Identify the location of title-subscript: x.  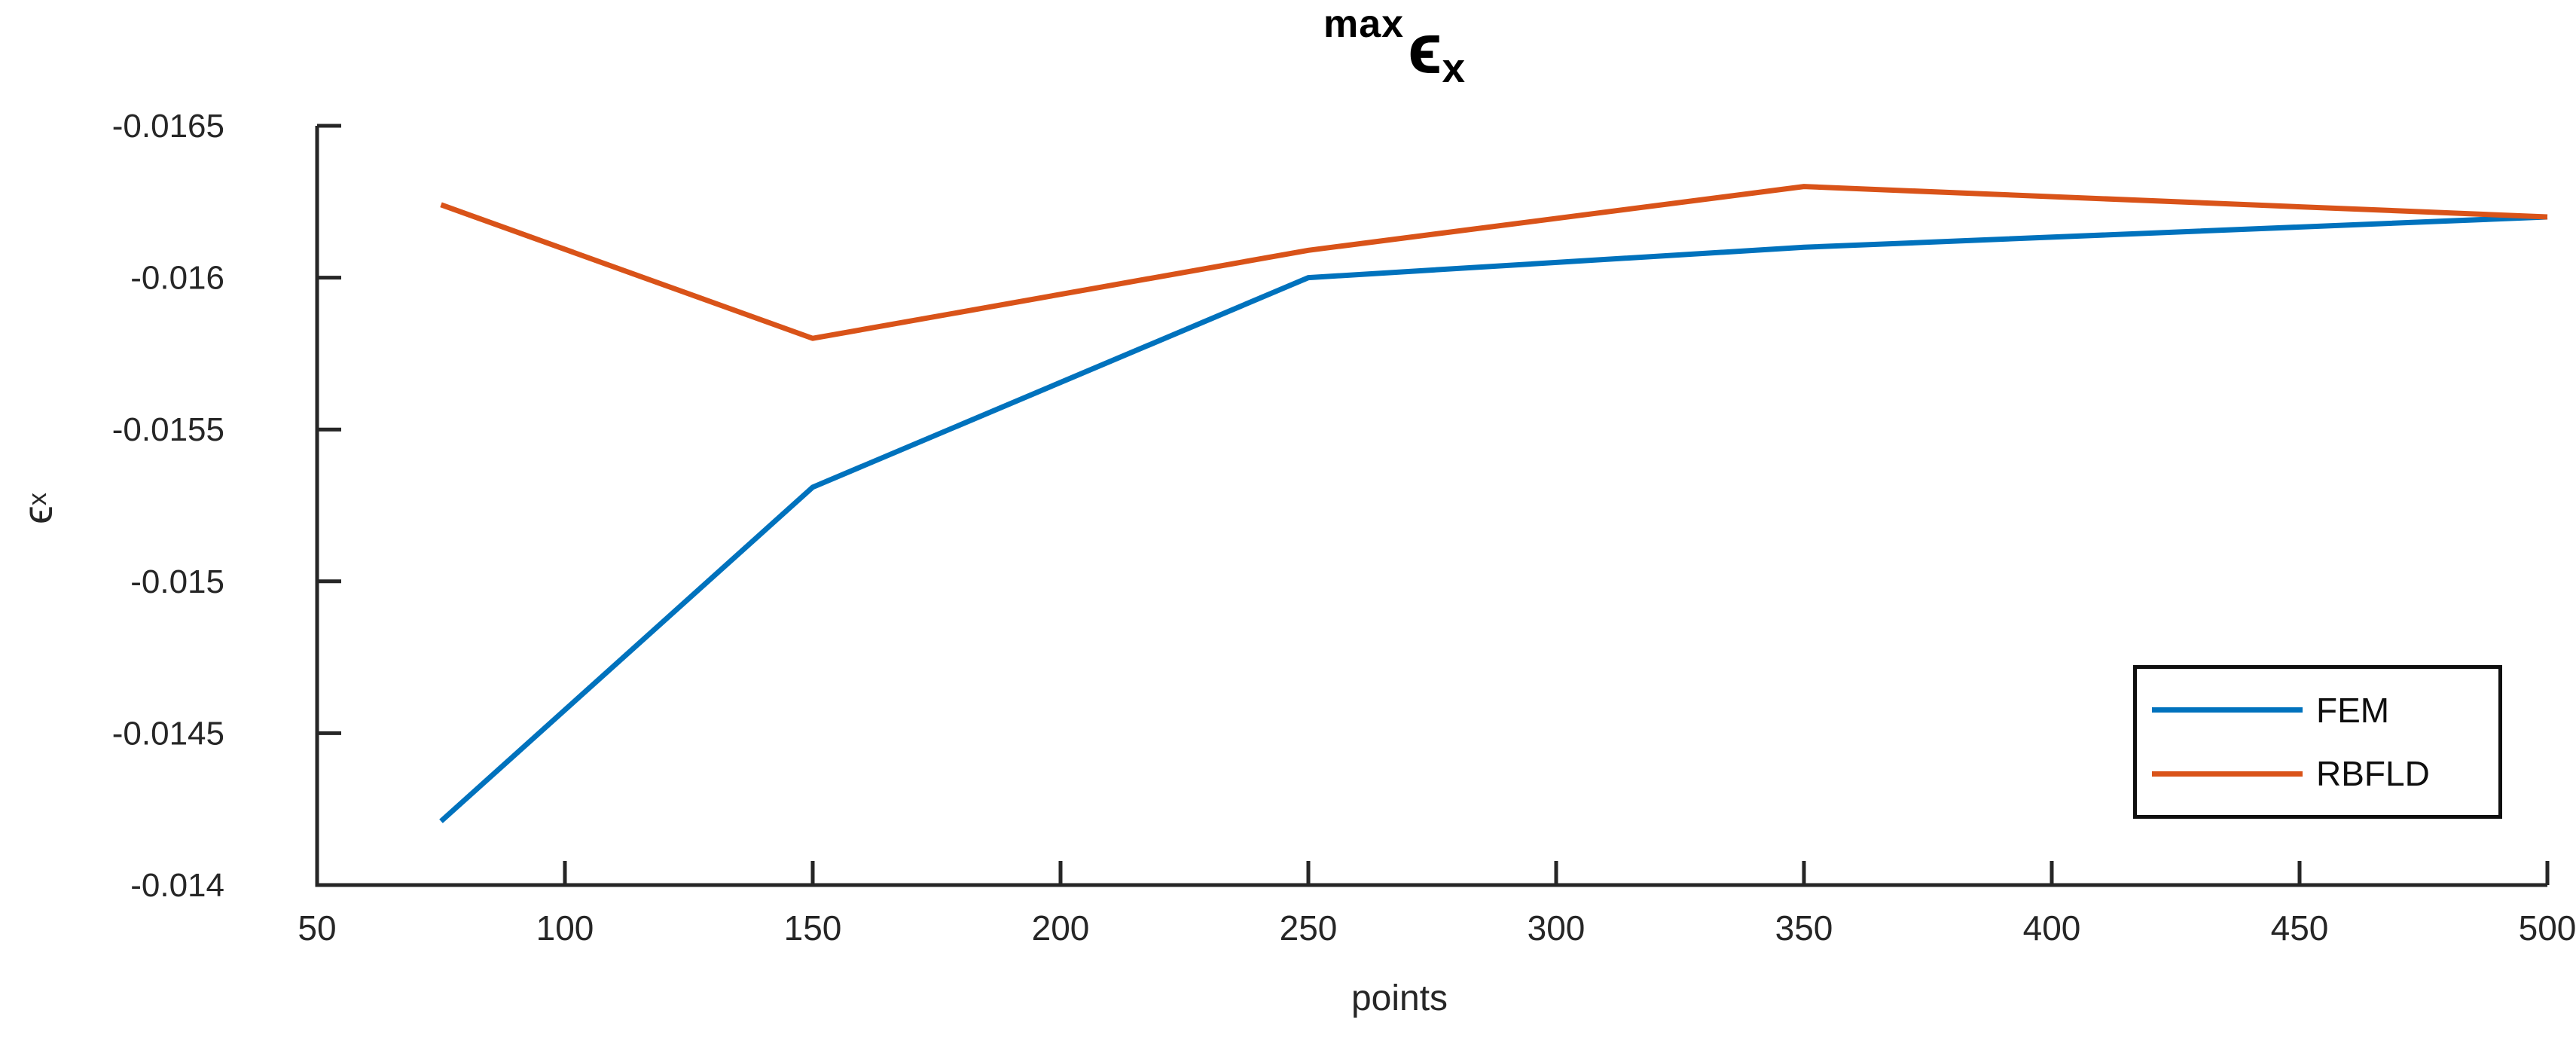
(1454, 67).